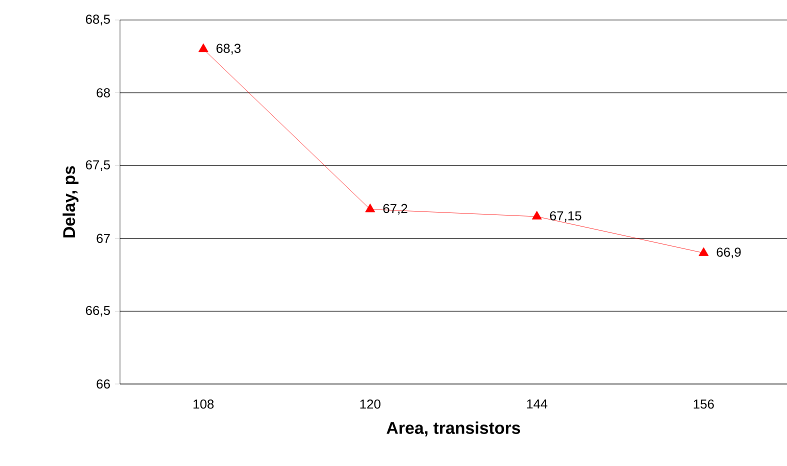 The height and width of the screenshot is (466, 787). I want to click on y-axis-title: Delay, ps, so click(70, 202).